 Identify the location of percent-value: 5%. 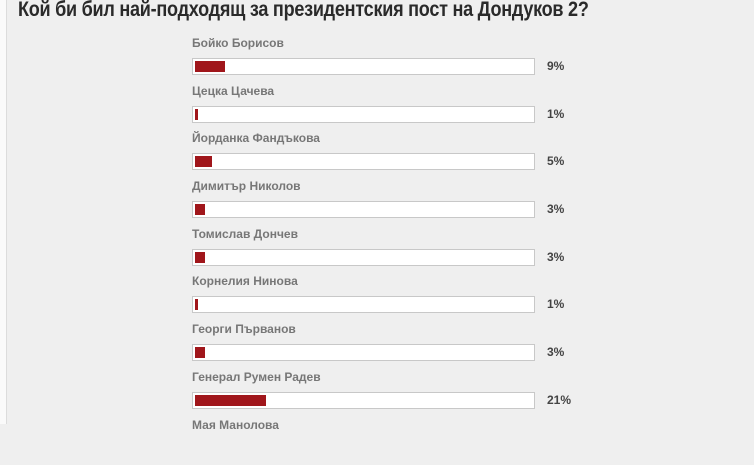
(556, 161).